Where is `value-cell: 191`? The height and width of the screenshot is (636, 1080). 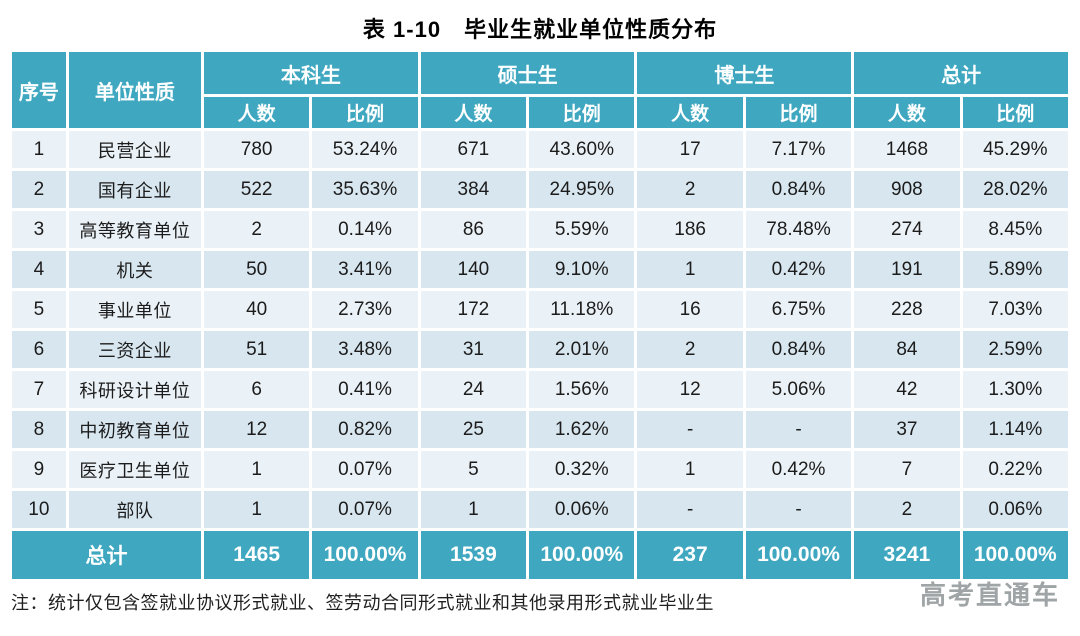 value-cell: 191 is located at coordinates (907, 269).